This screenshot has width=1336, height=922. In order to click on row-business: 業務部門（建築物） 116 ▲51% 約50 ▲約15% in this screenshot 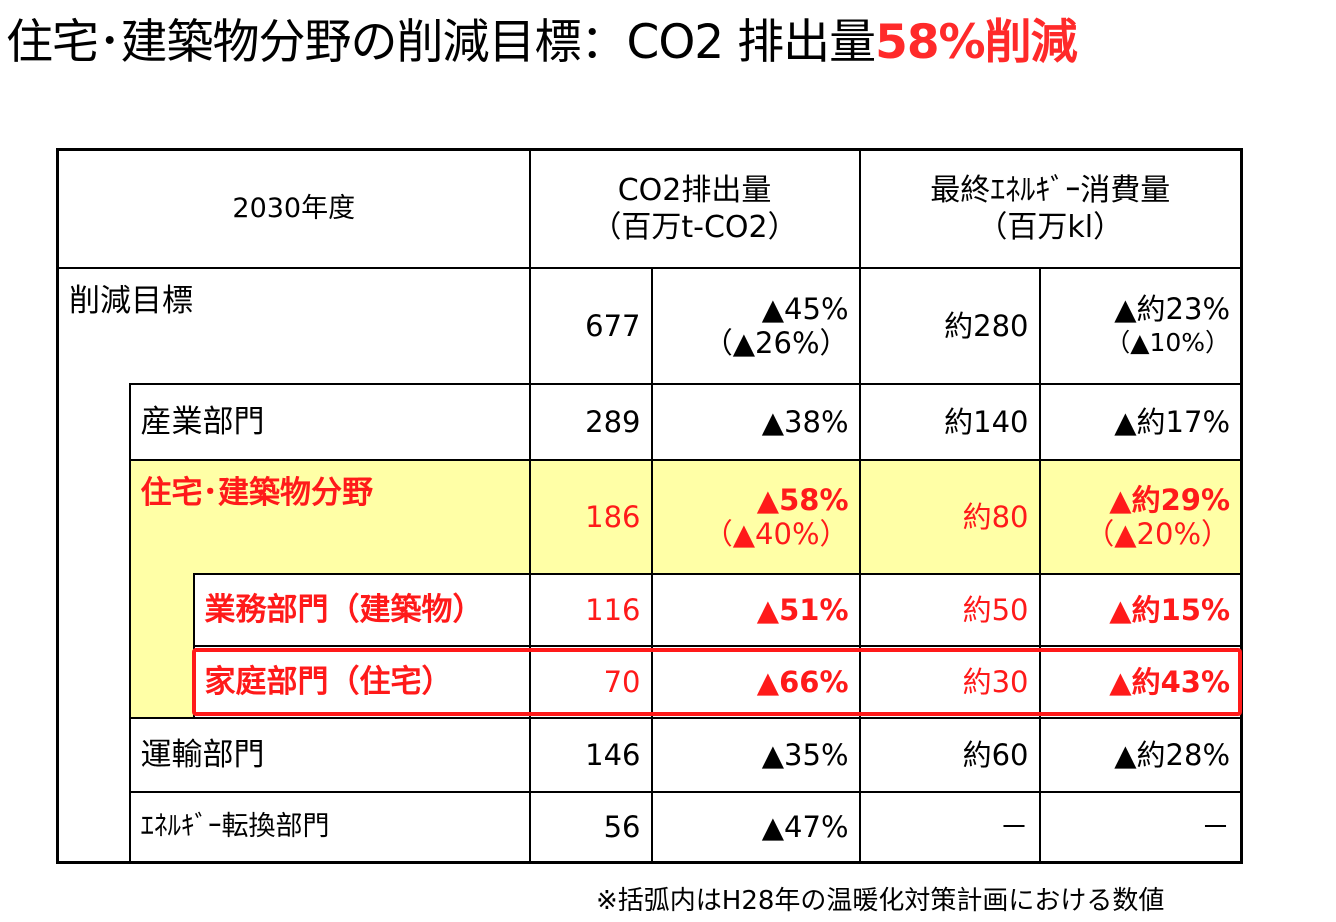, I will do `click(650, 645)`.